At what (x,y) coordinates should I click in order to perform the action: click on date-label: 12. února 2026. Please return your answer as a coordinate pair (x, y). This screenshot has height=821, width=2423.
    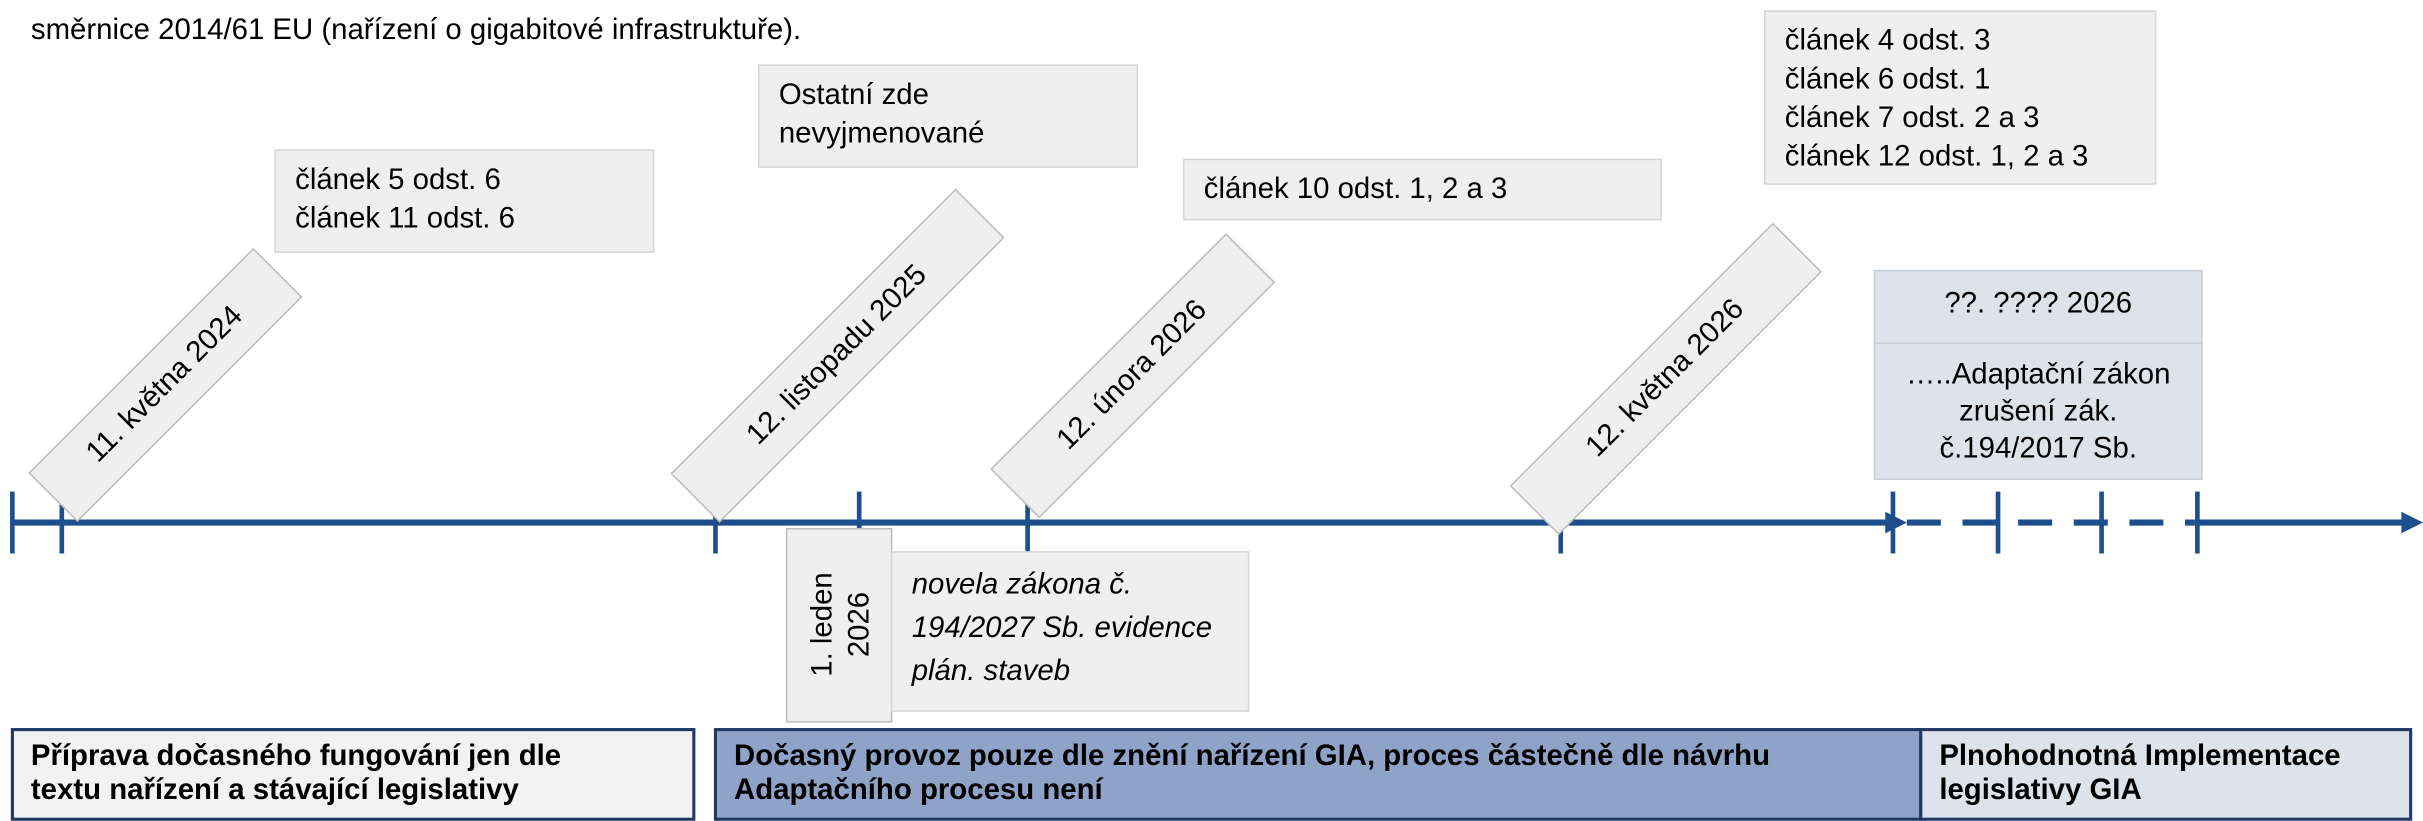
    Looking at the image, I should click on (1133, 376).